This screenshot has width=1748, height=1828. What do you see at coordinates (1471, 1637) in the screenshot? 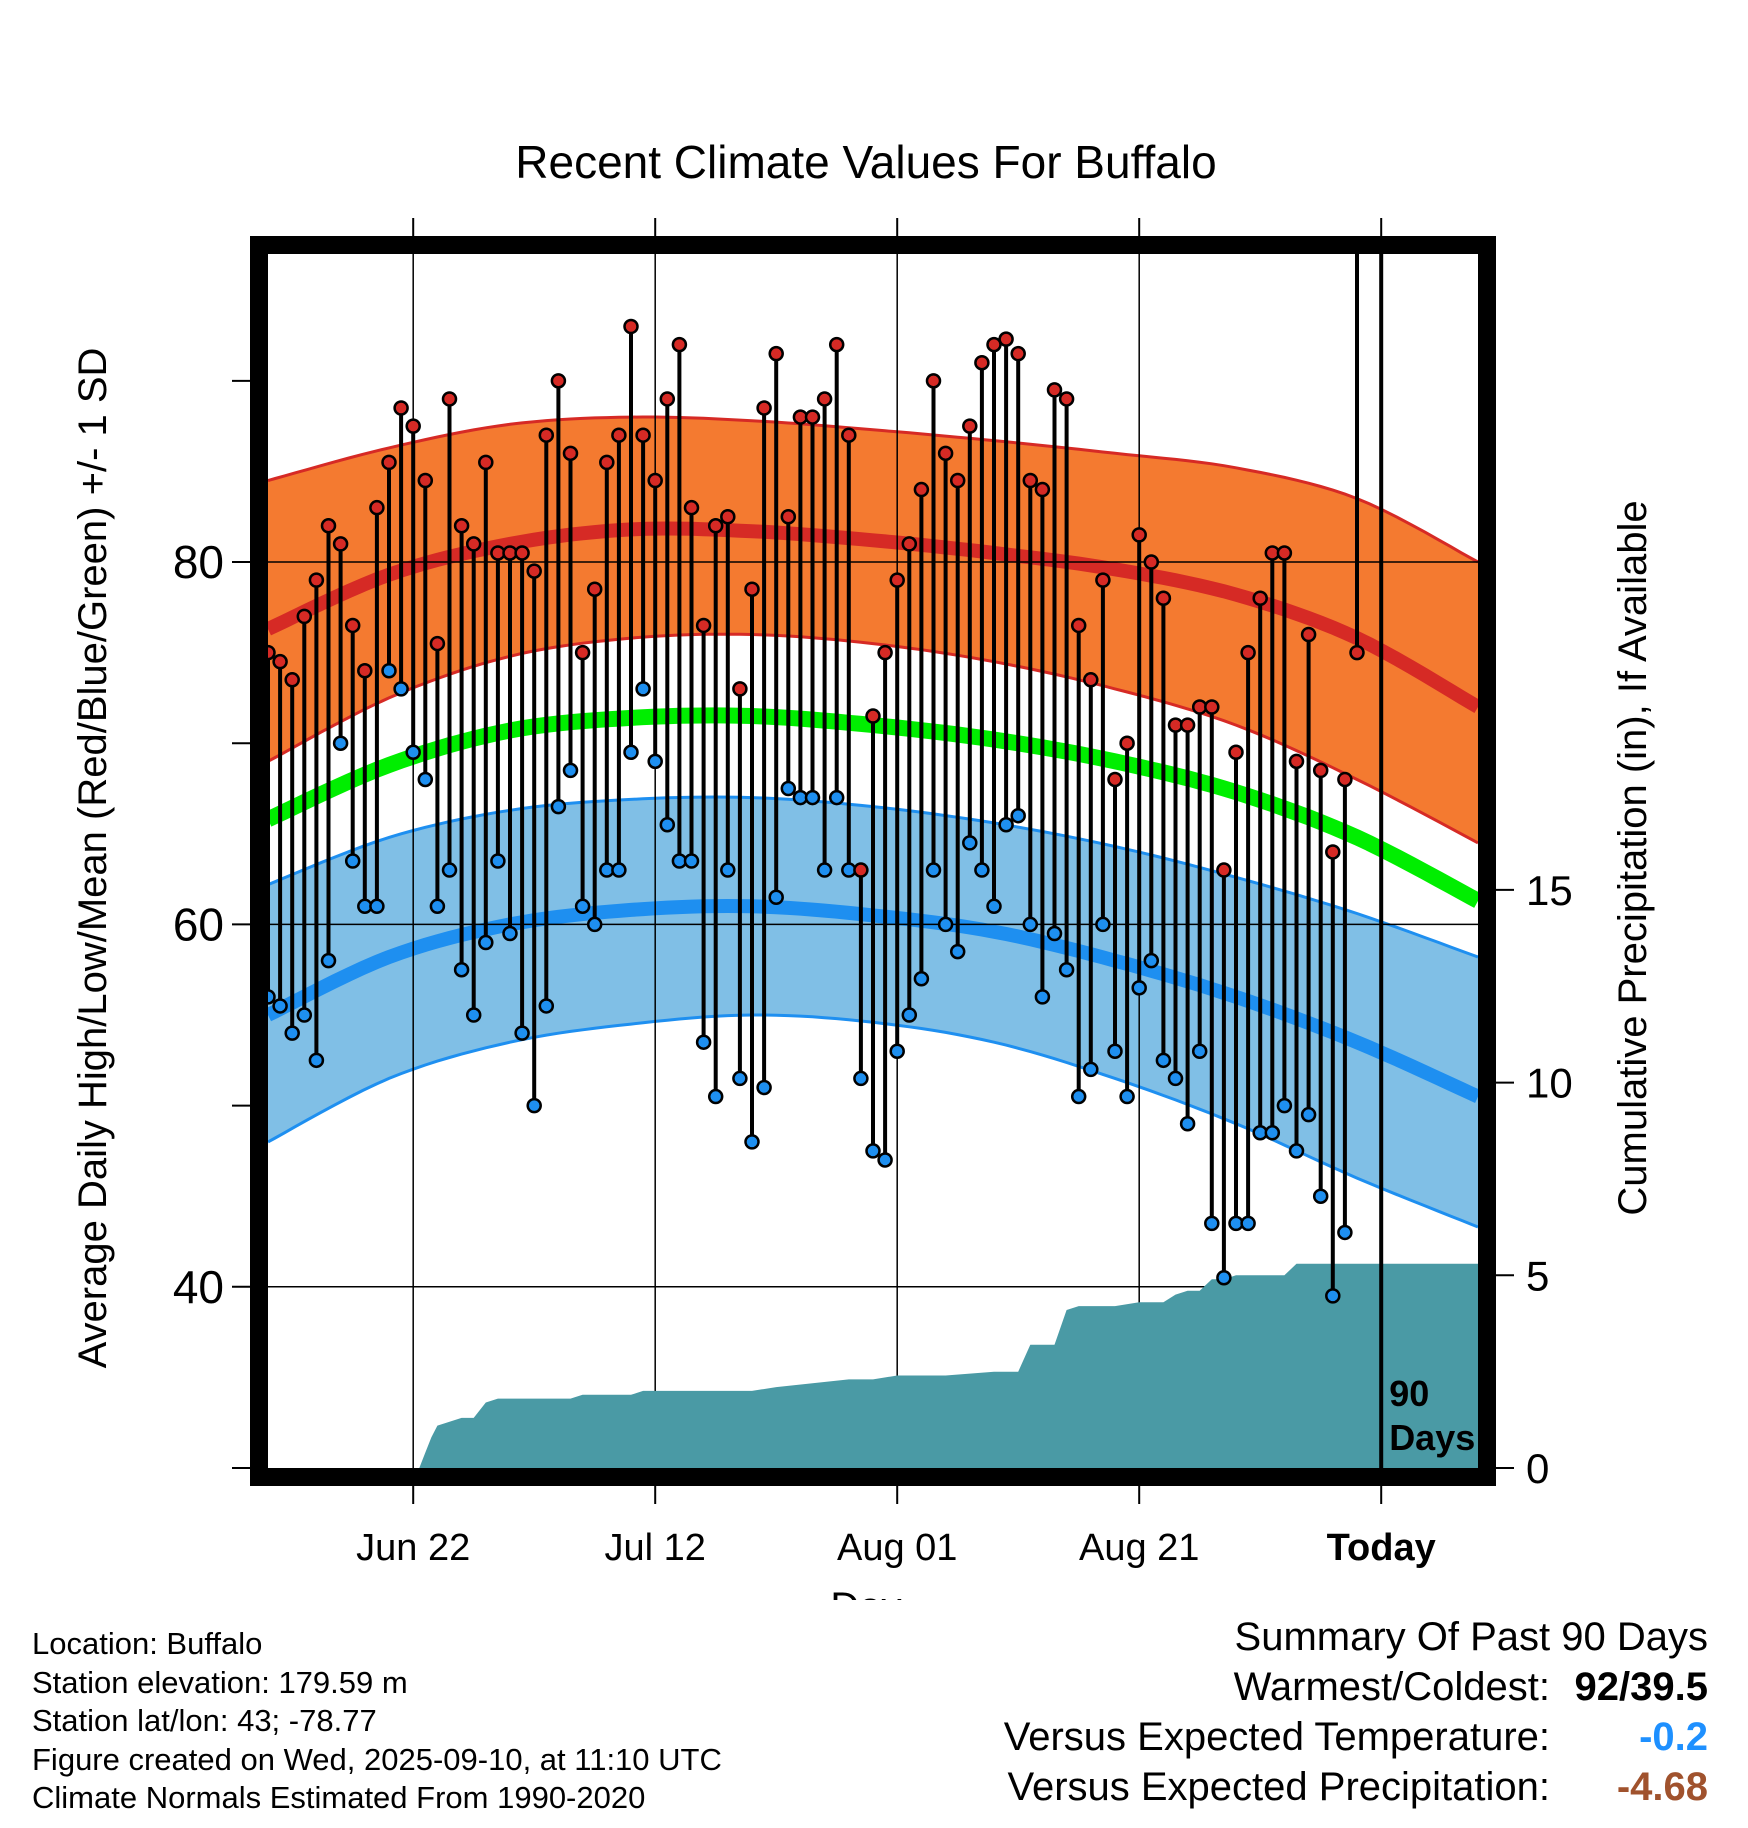
I see `summary-title: Summary Of Past 90 Days` at bounding box center [1471, 1637].